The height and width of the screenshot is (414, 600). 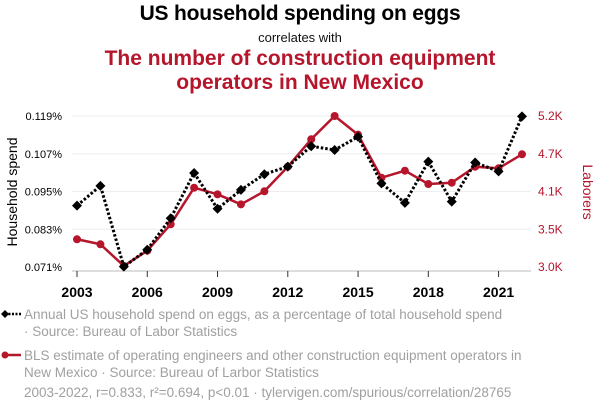 I want to click on x-tick-label: 2015, so click(x=357, y=292).